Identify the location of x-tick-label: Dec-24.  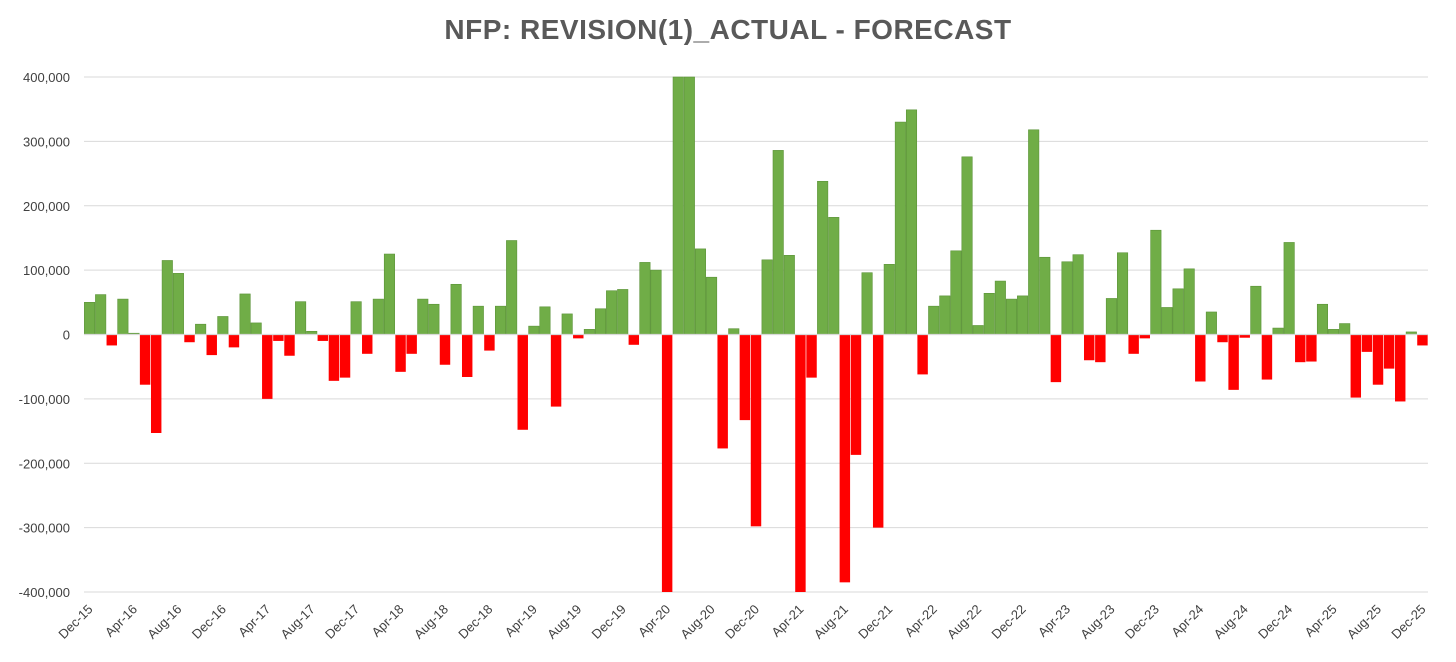
(1275, 622).